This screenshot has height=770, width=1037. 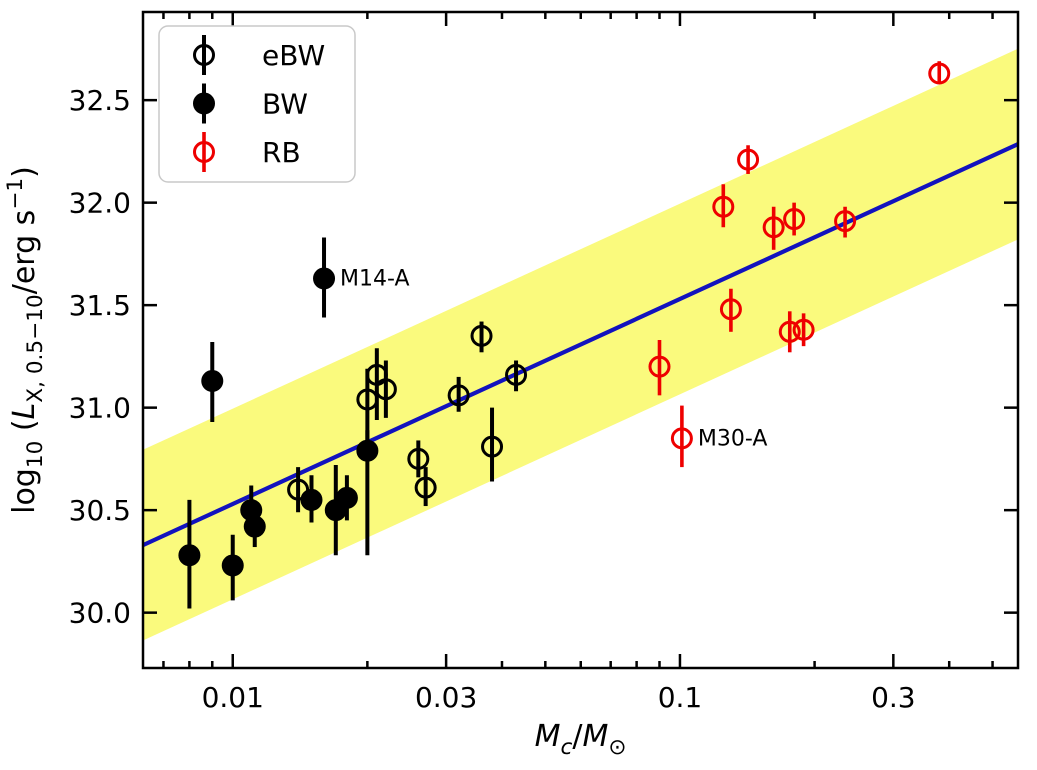 What do you see at coordinates (285, 104) in the screenshot?
I see `legend-label-BW: BW` at bounding box center [285, 104].